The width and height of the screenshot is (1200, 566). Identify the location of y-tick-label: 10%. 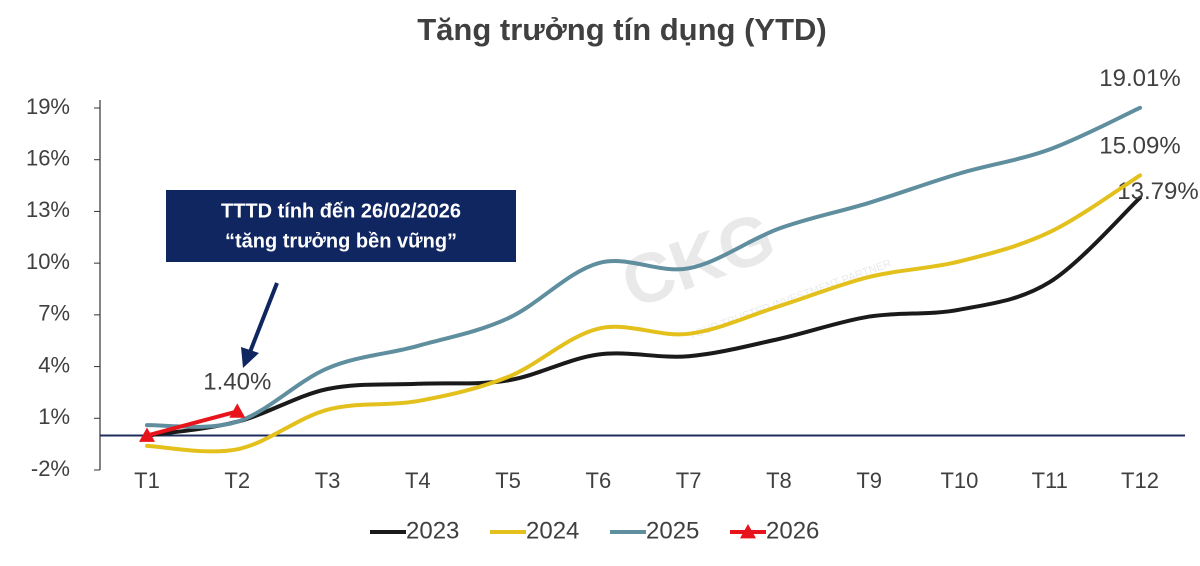
(48, 261).